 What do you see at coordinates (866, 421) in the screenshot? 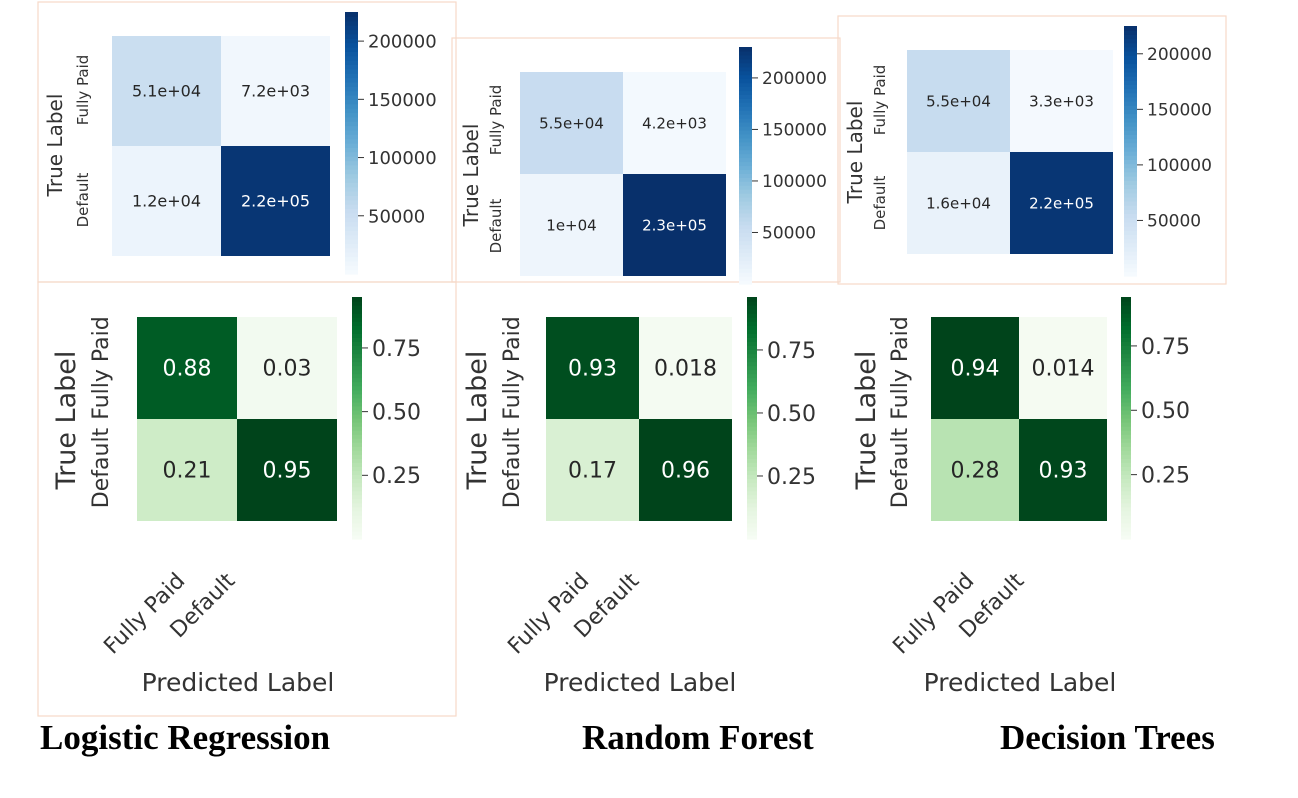
I see `panel-6-ylabel: True Label` at bounding box center [866, 421].